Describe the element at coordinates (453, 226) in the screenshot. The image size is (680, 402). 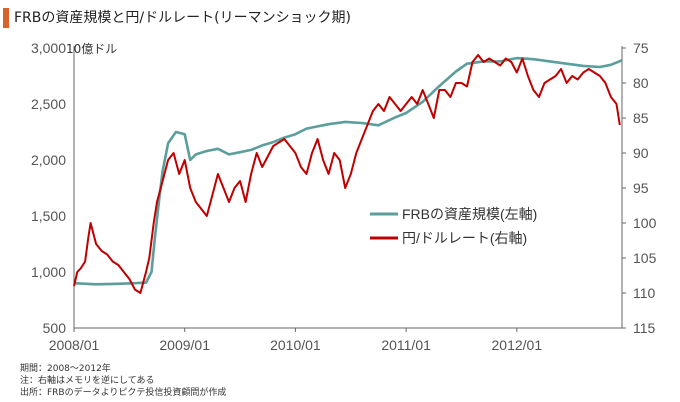
I see `legend: FRBの資産規模(左軸) 円/ドルレート(右軸)` at that location.